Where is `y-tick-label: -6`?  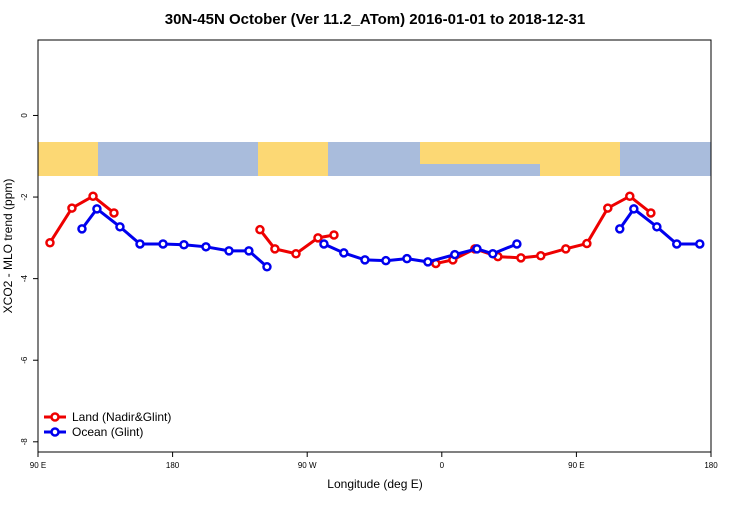
y-tick-label: -6 is located at coordinates (24, 360).